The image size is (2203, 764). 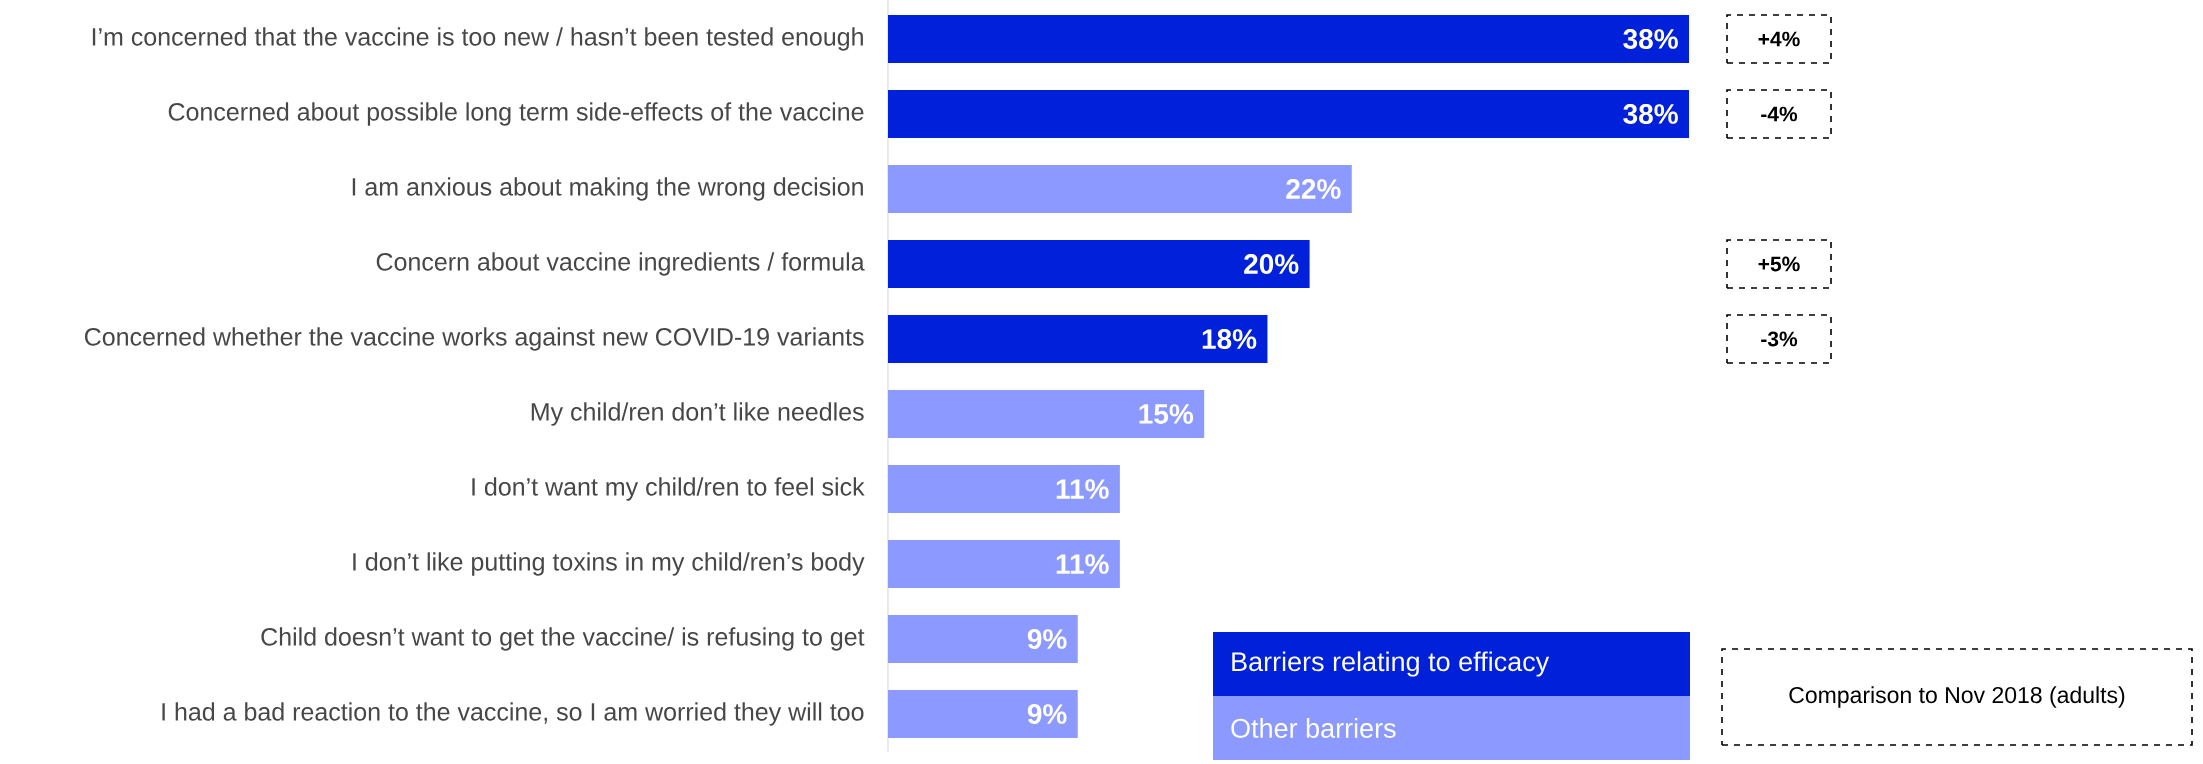 I want to click on text: -3%, so click(x=1779, y=339).